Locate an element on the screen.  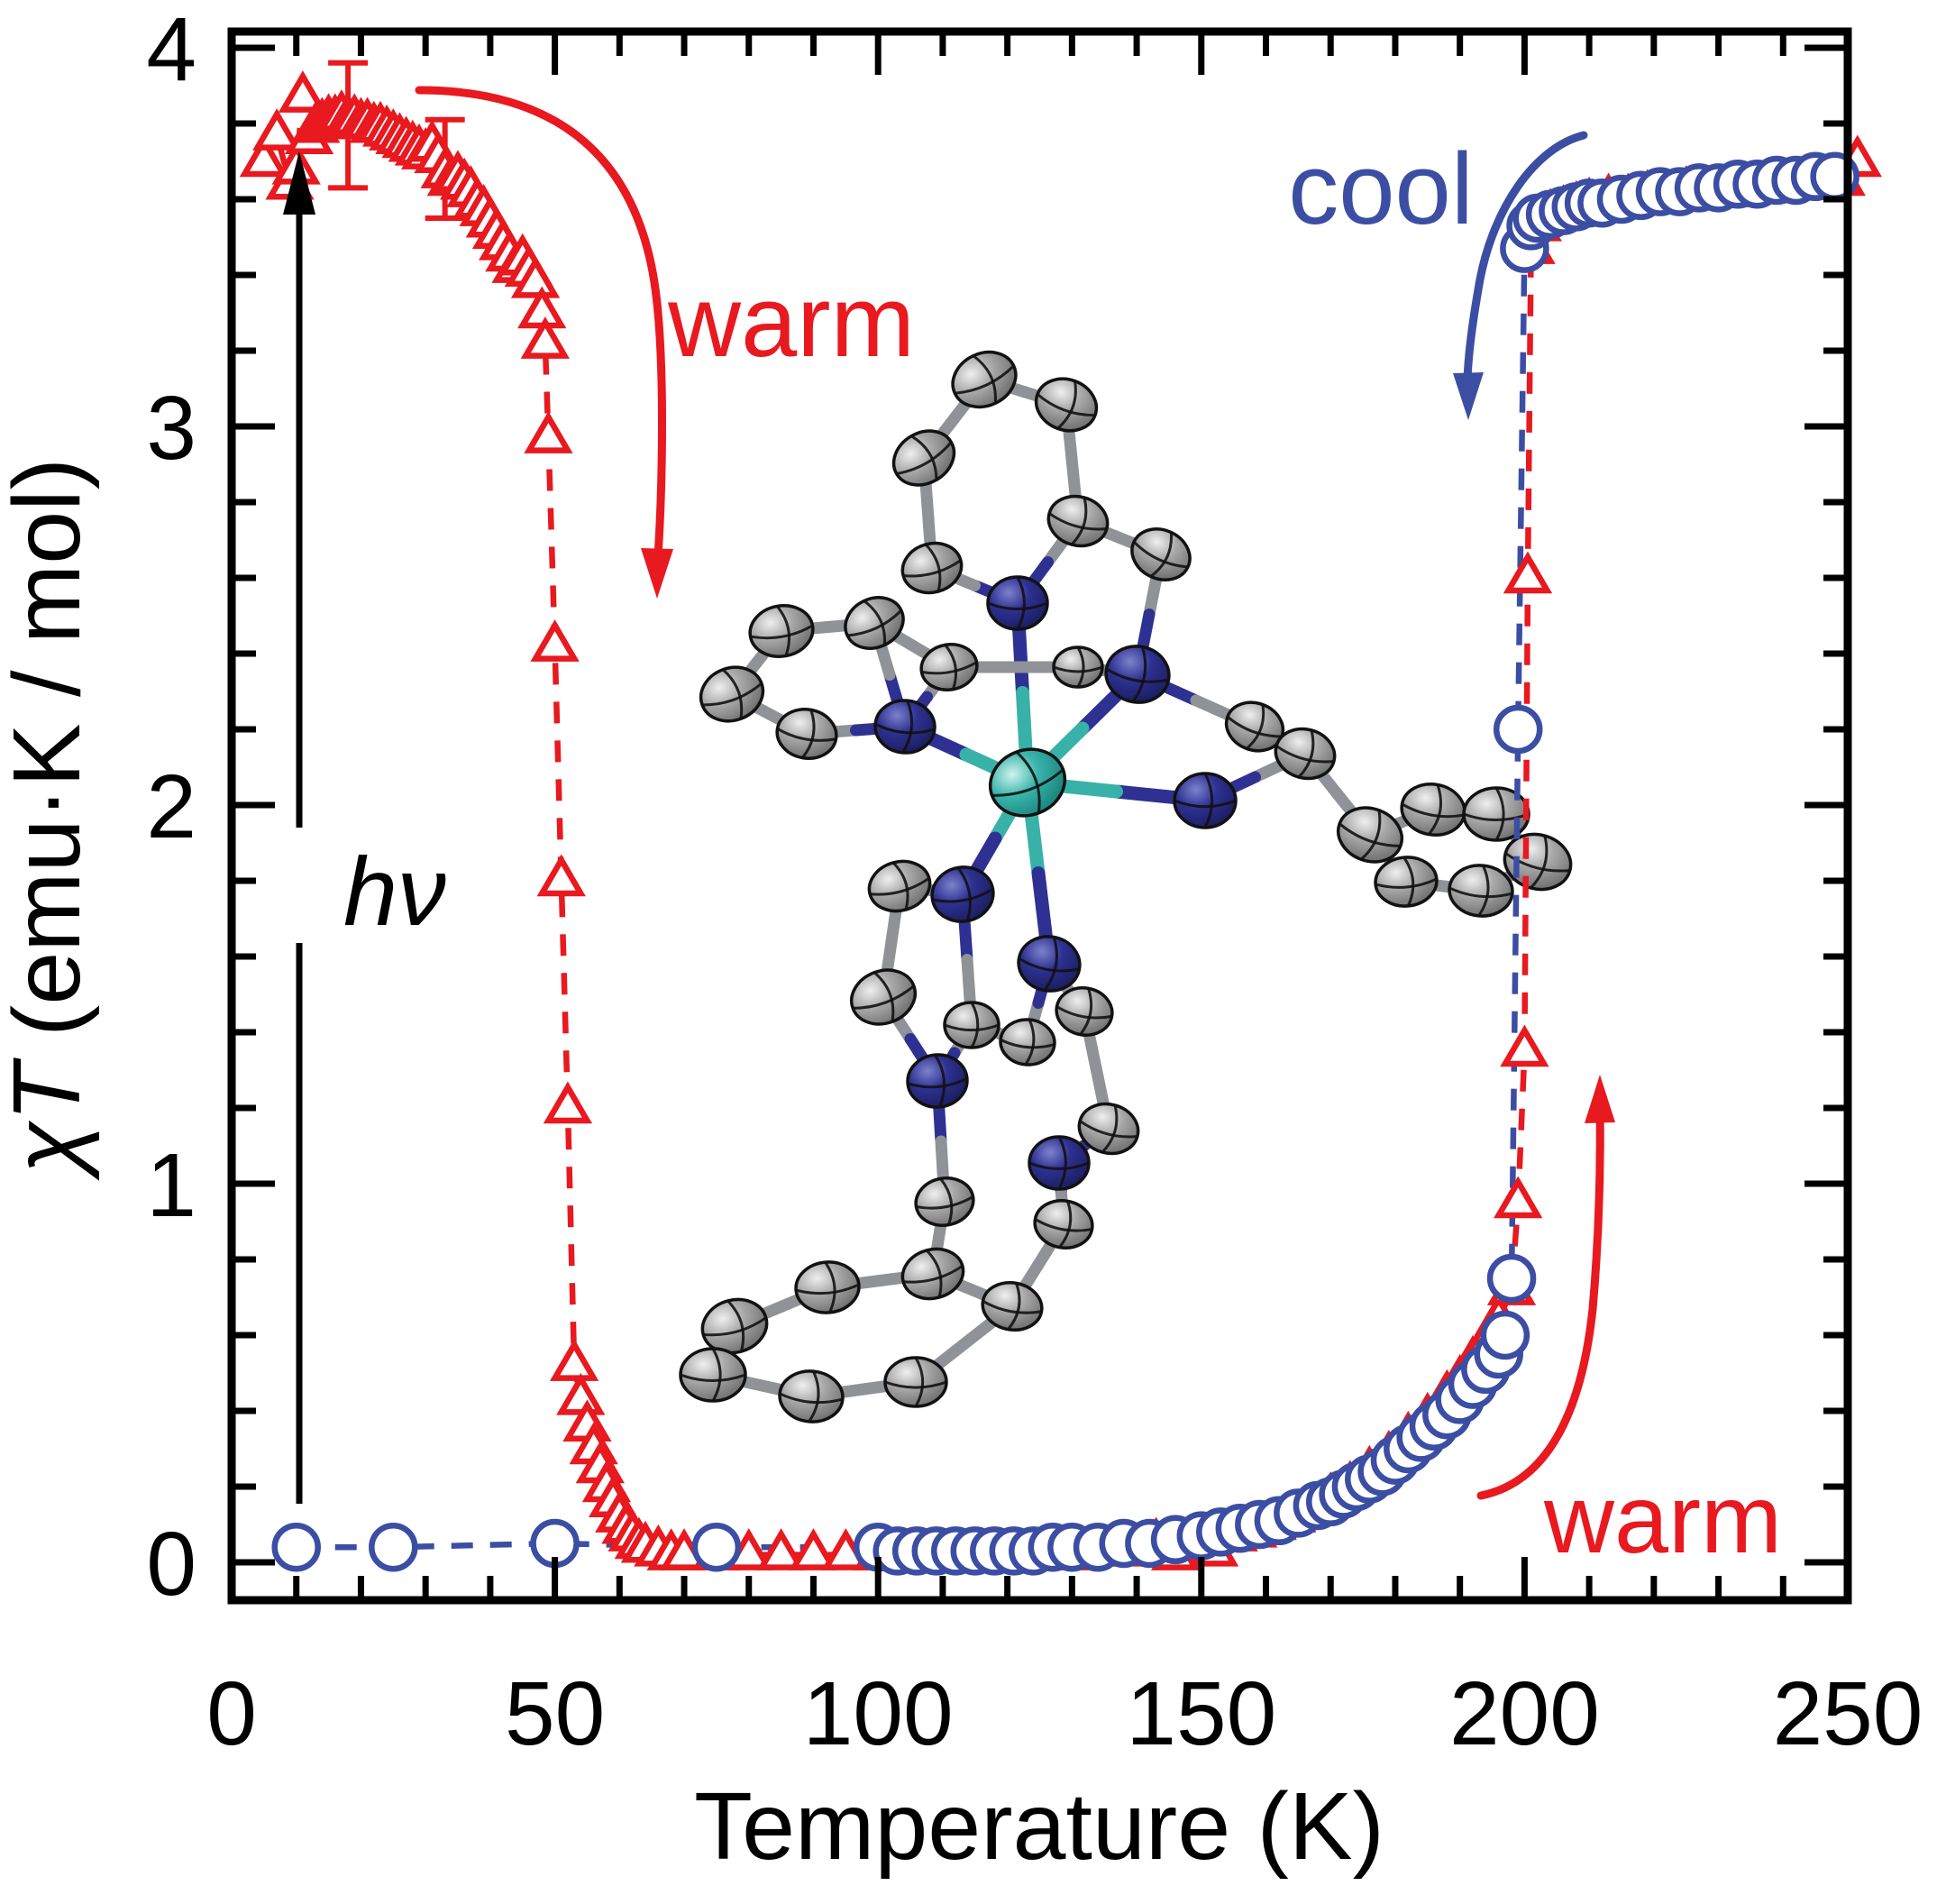
annotation-warm-lower: warm is located at coordinates (1662, 1518).